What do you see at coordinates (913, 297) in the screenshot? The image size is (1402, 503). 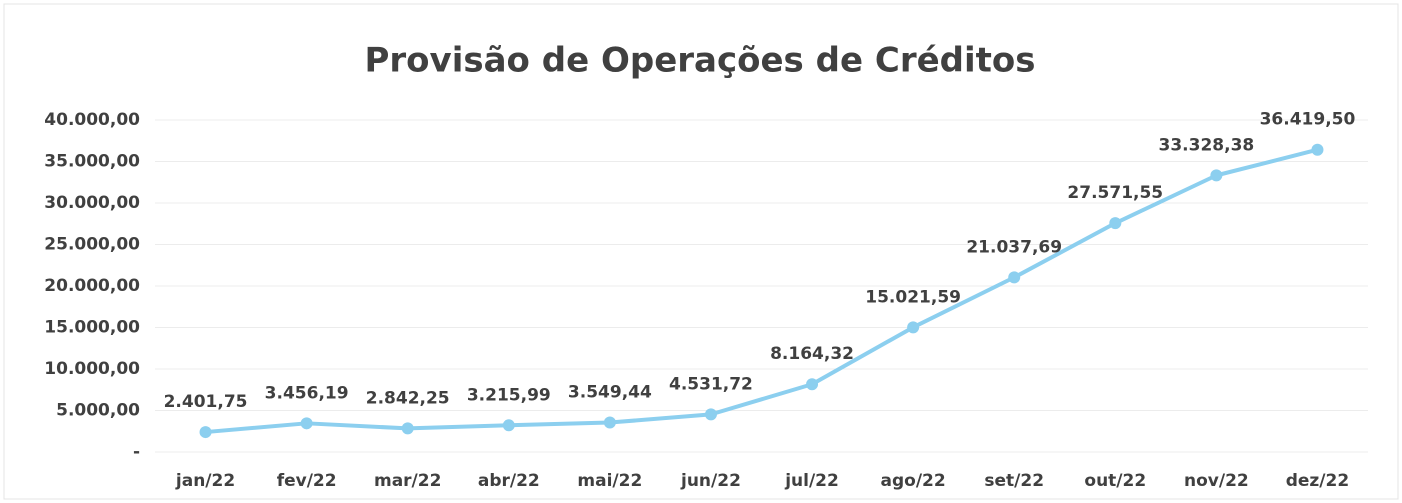 I see `data-label: 15.021,59` at bounding box center [913, 297].